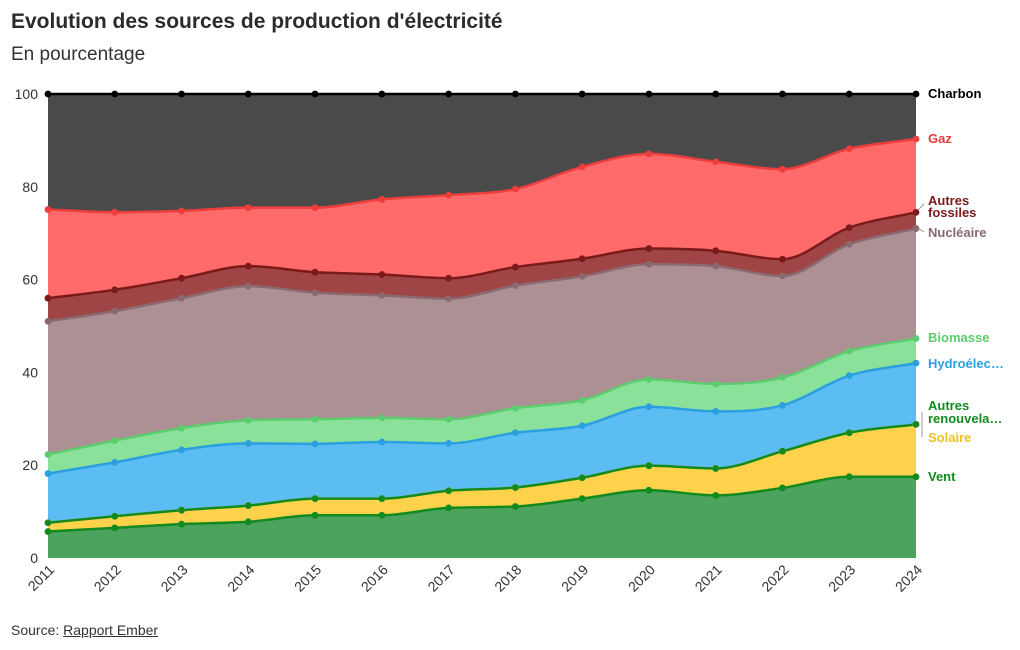 Image resolution: width=1020 pixels, height=650 pixels. Describe the element at coordinates (382, 442) in the screenshot. I see `point-hydroelectrique-2016` at that location.